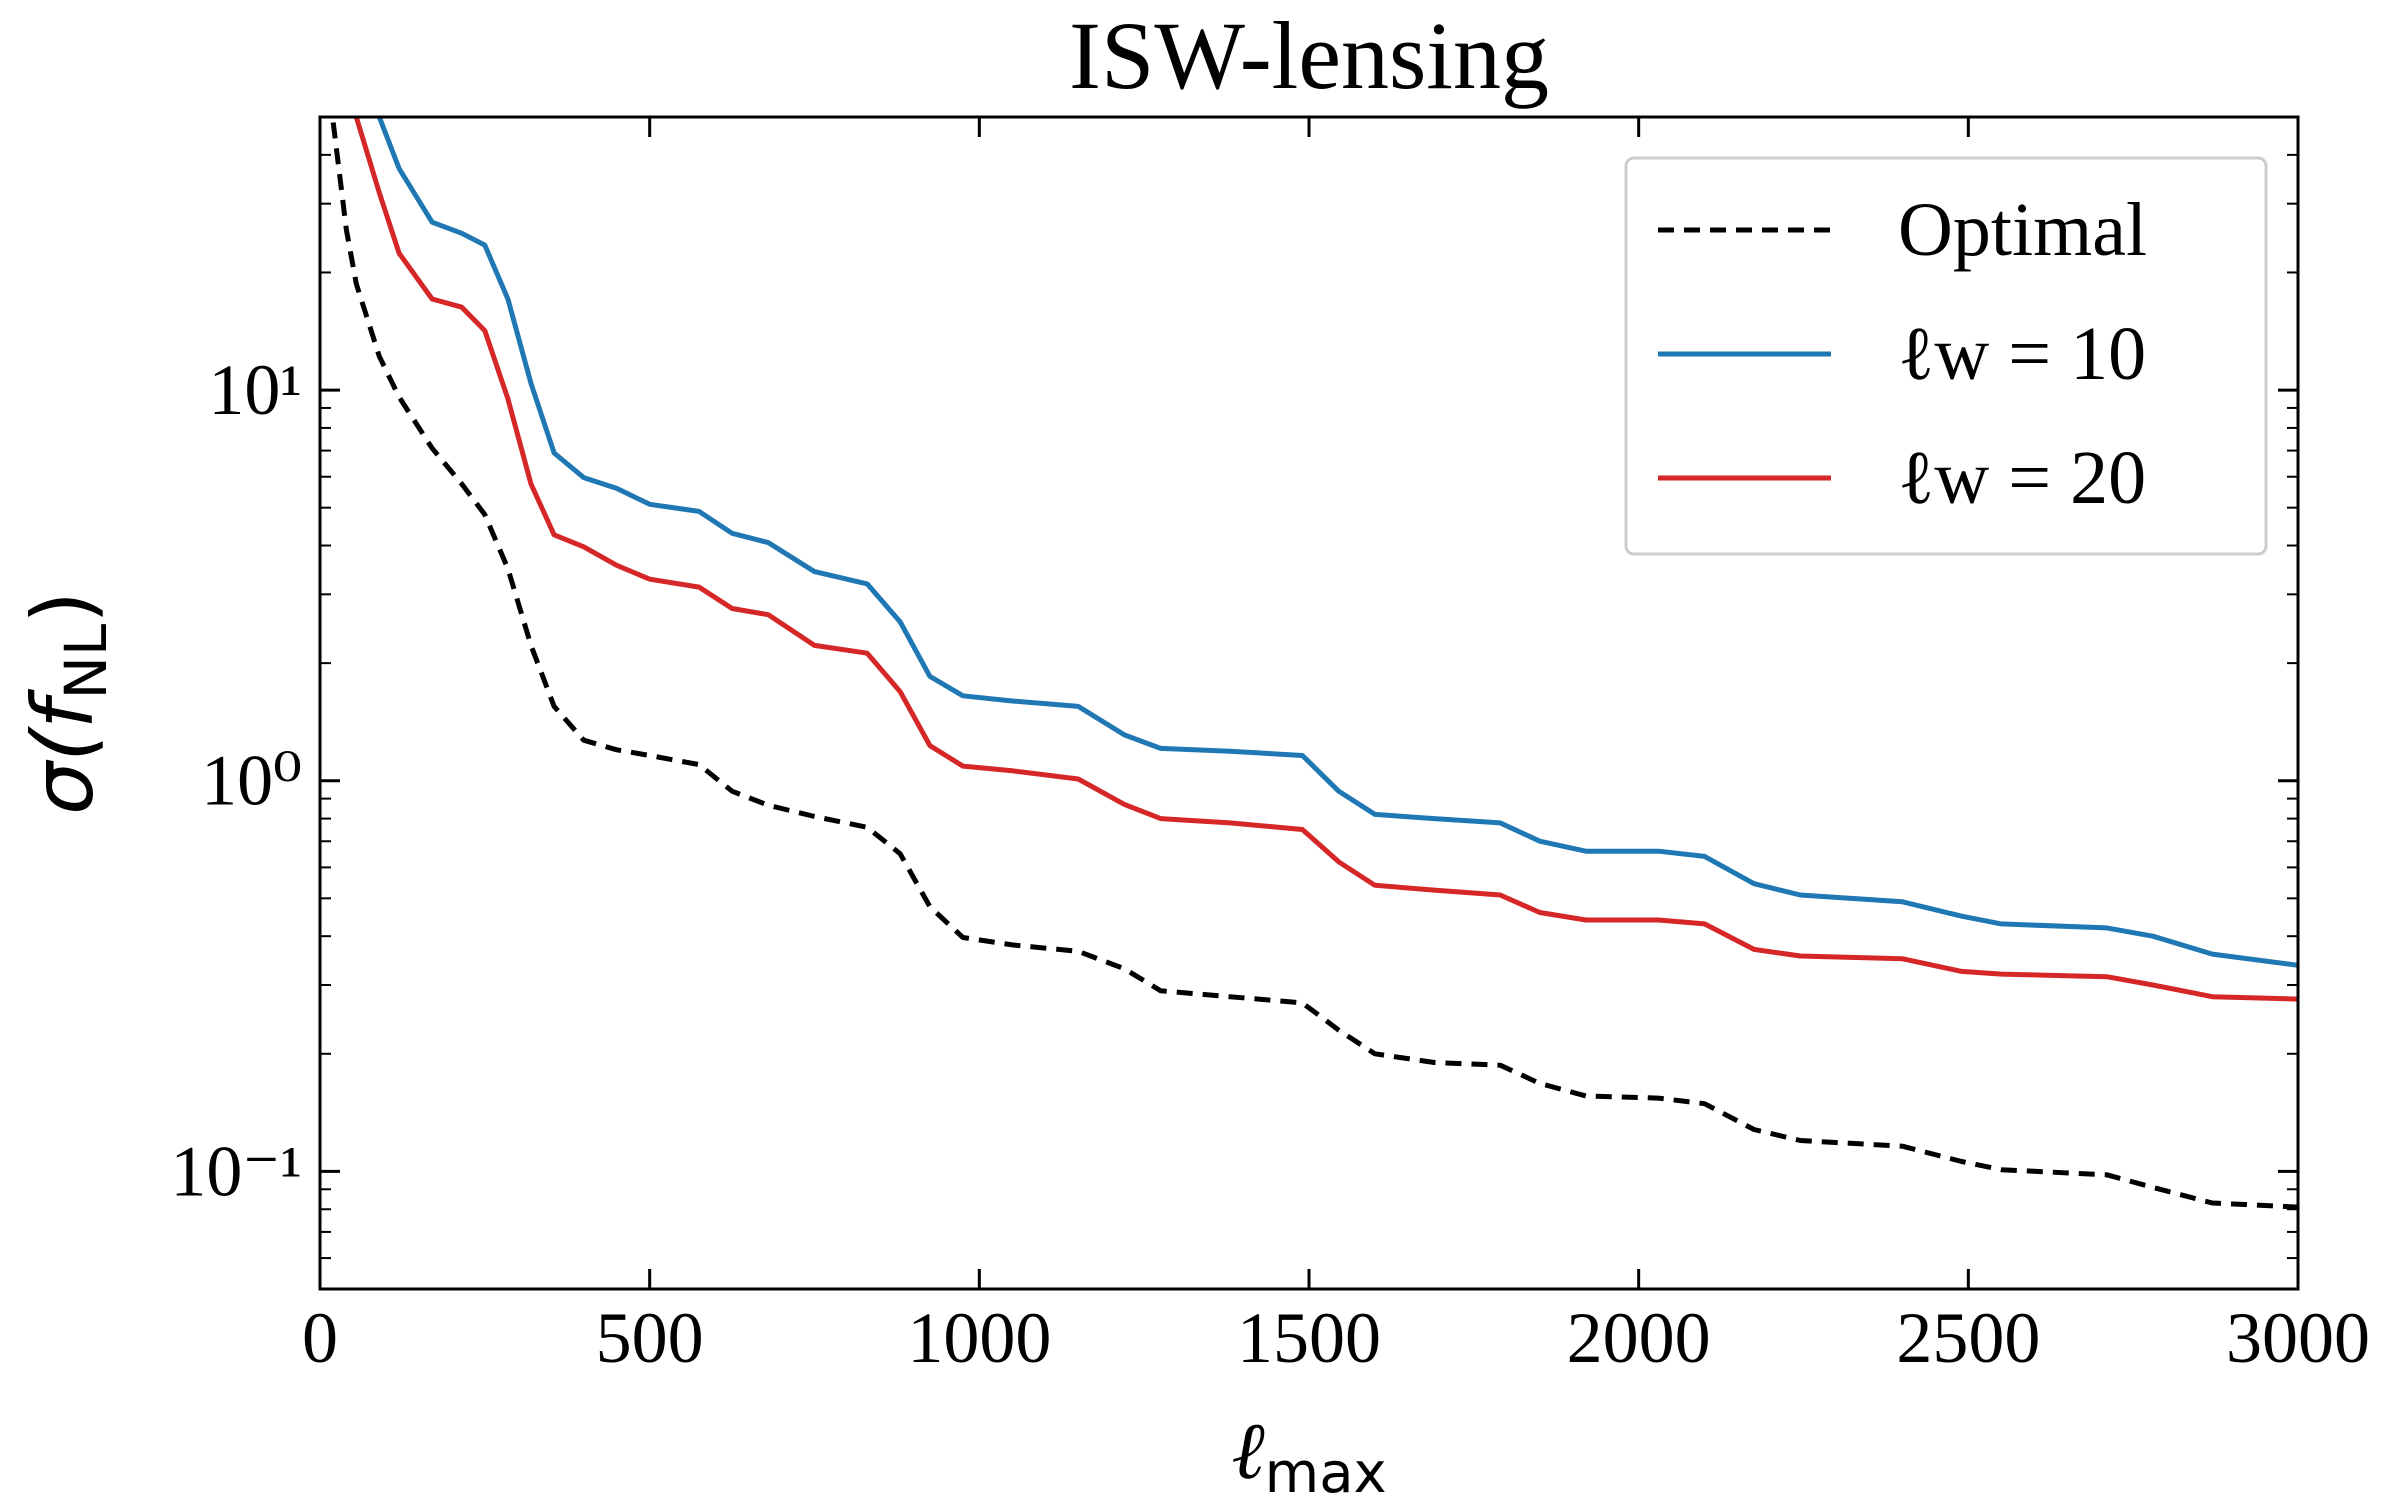  Describe the element at coordinates (1309, 1338) in the screenshot. I see `x-tick-label: 1500` at that location.